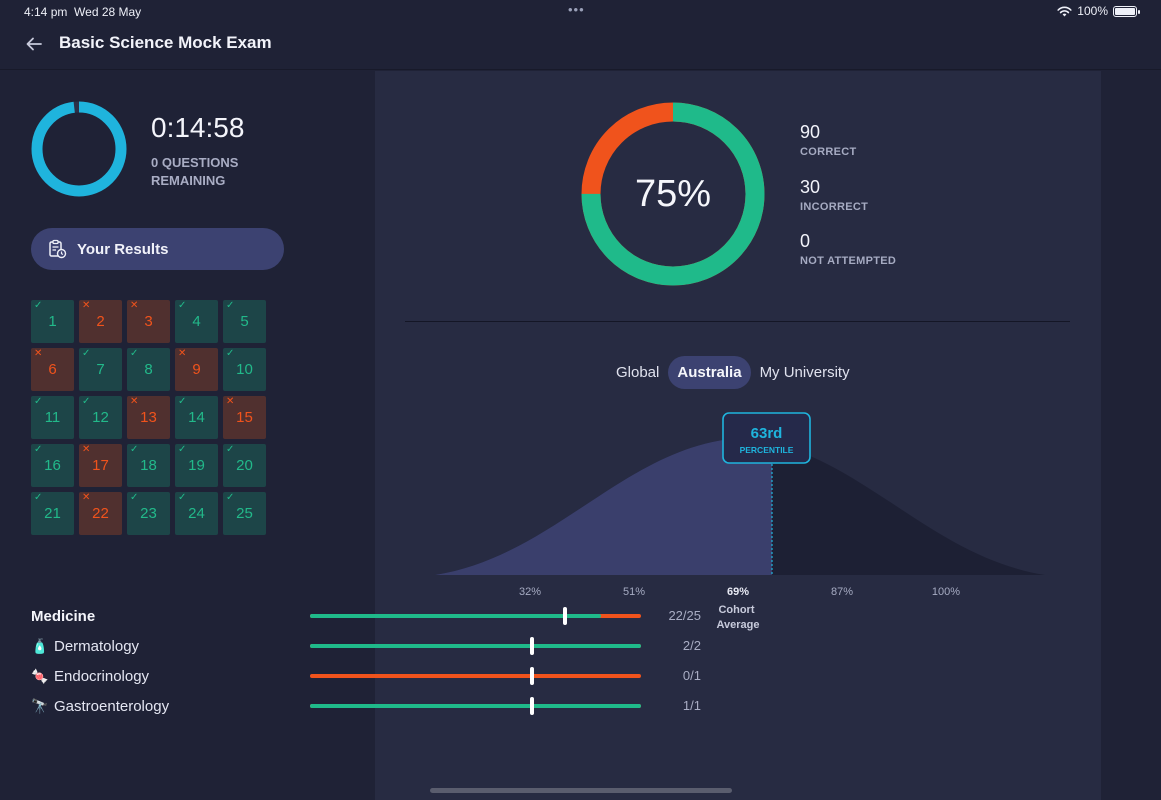  I want to click on tab-australia: Australia, so click(709, 372).